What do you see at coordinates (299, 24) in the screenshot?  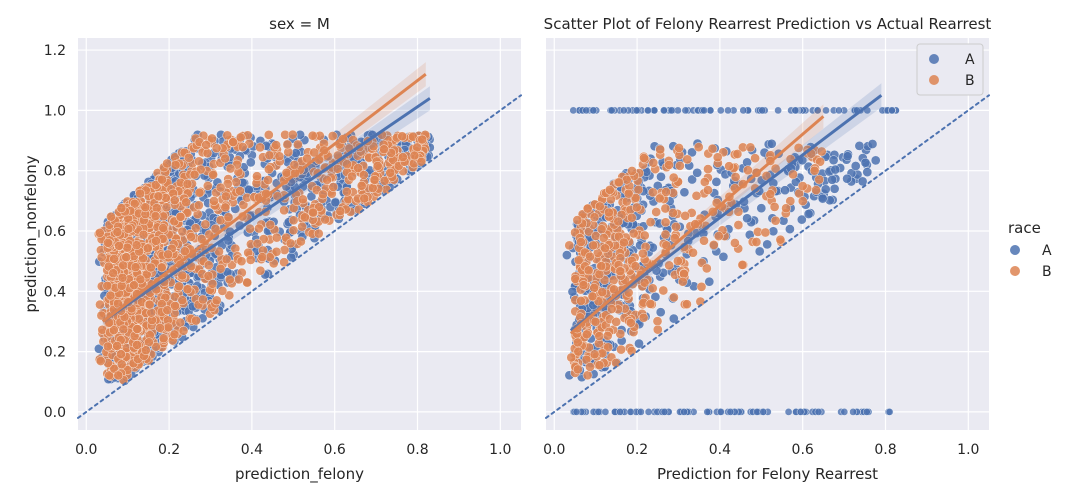 I see `left-panel-title: sex = M` at bounding box center [299, 24].